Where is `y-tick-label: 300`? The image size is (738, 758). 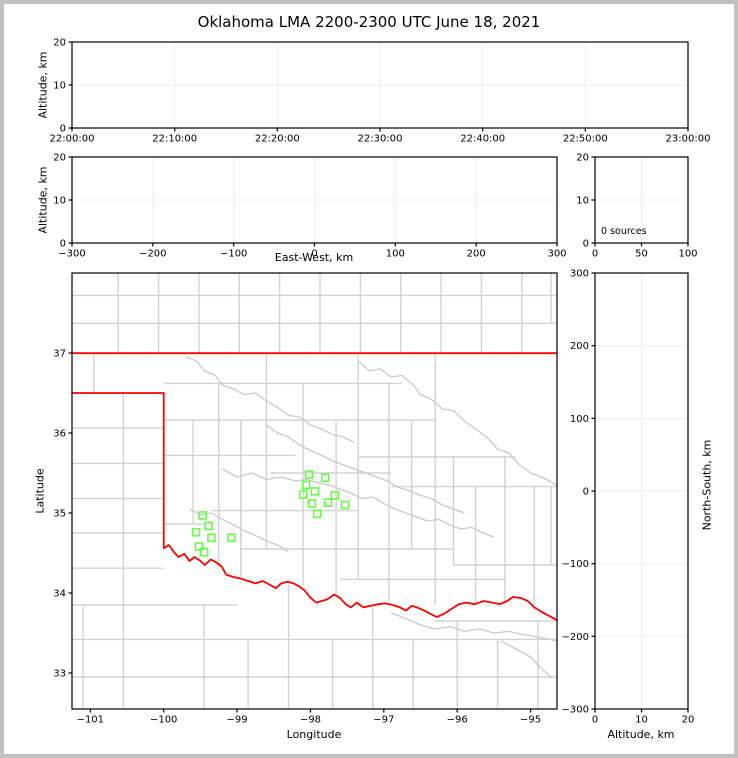
y-tick-label: 300 is located at coordinates (579, 274).